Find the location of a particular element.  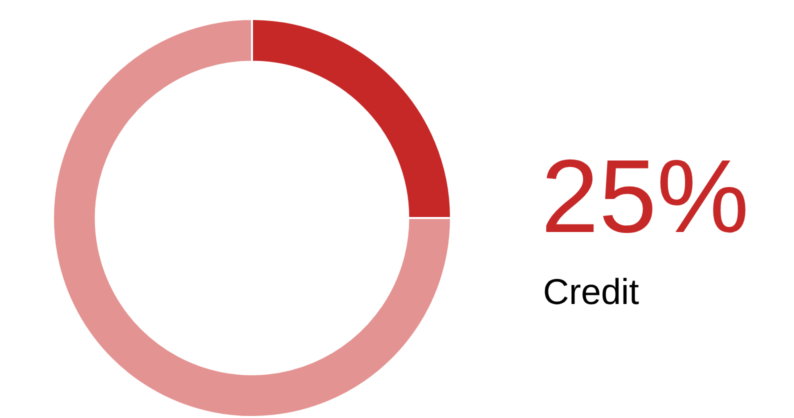

slice-label: Credit is located at coordinates (591, 291).